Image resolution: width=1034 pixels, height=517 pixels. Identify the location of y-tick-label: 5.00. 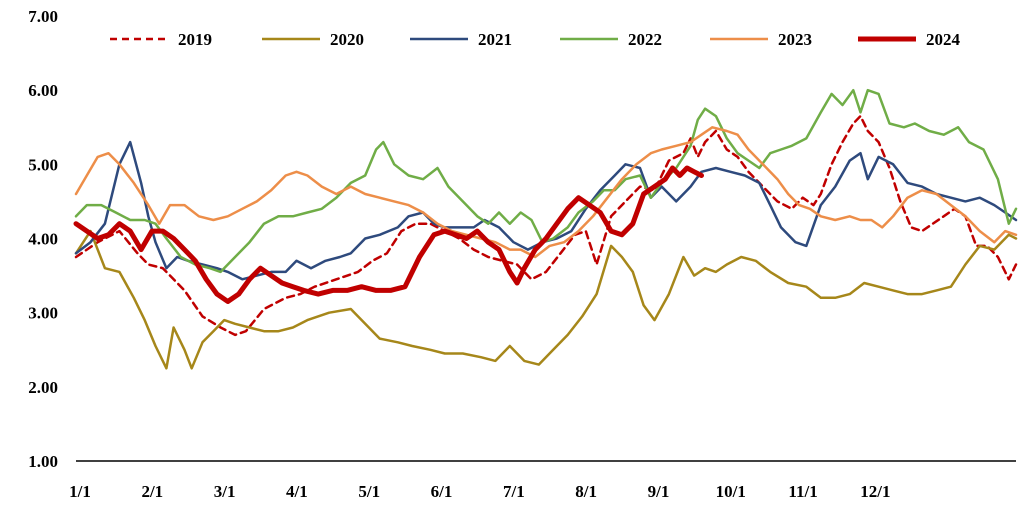
(43, 164).